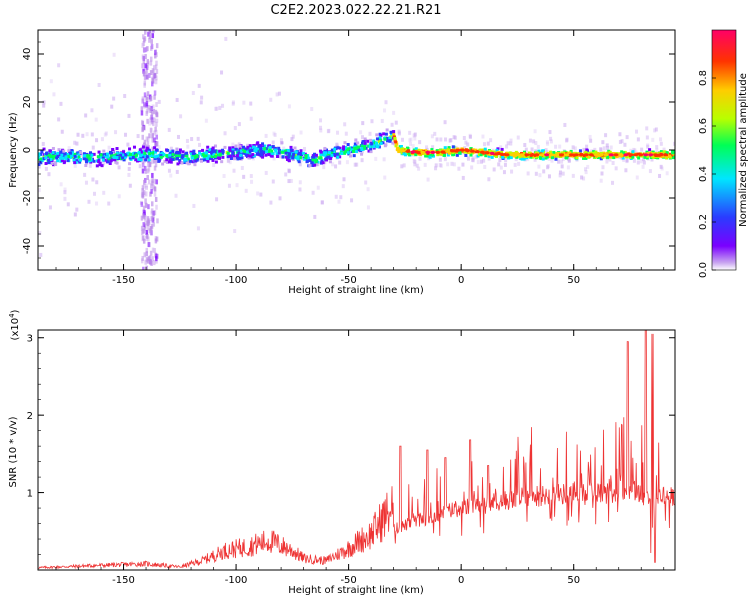 This screenshot has height=600, width=750. Describe the element at coordinates (27, 246) in the screenshot. I see `spectrogram-y-tick-label: -40` at that location.